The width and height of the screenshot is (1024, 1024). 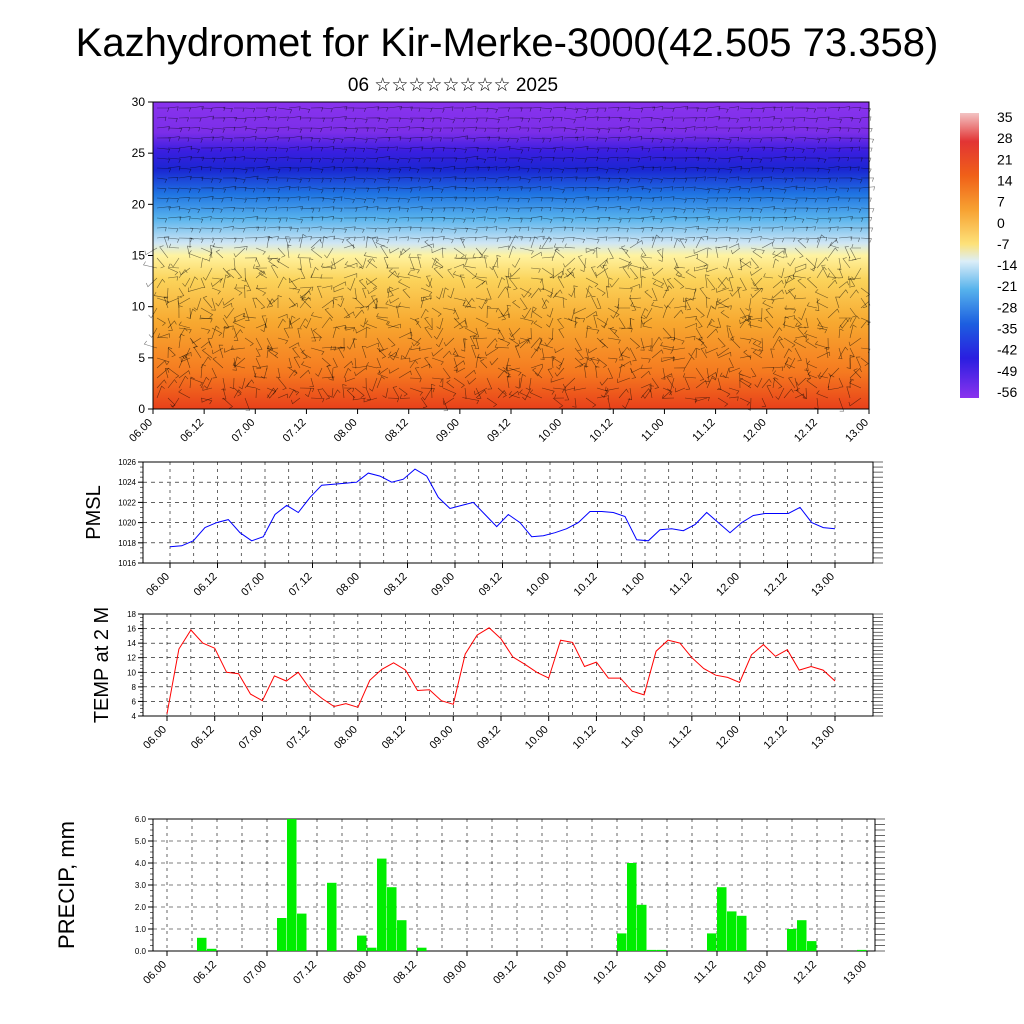 I want to click on colorbar-label: -14, so click(x=1007, y=265).